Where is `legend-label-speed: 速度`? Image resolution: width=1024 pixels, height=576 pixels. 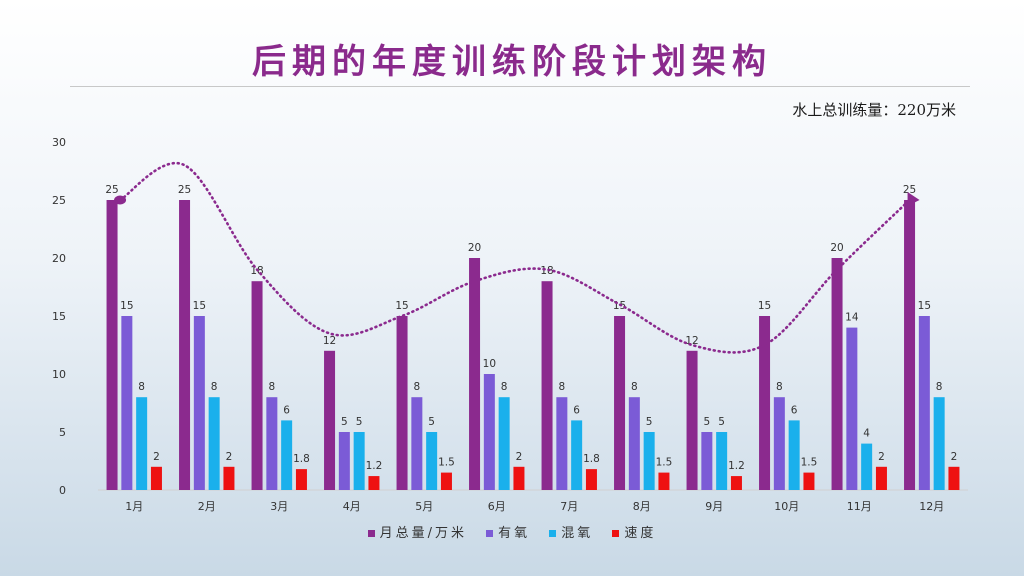 legend-label-speed: 速度 is located at coordinates (640, 533).